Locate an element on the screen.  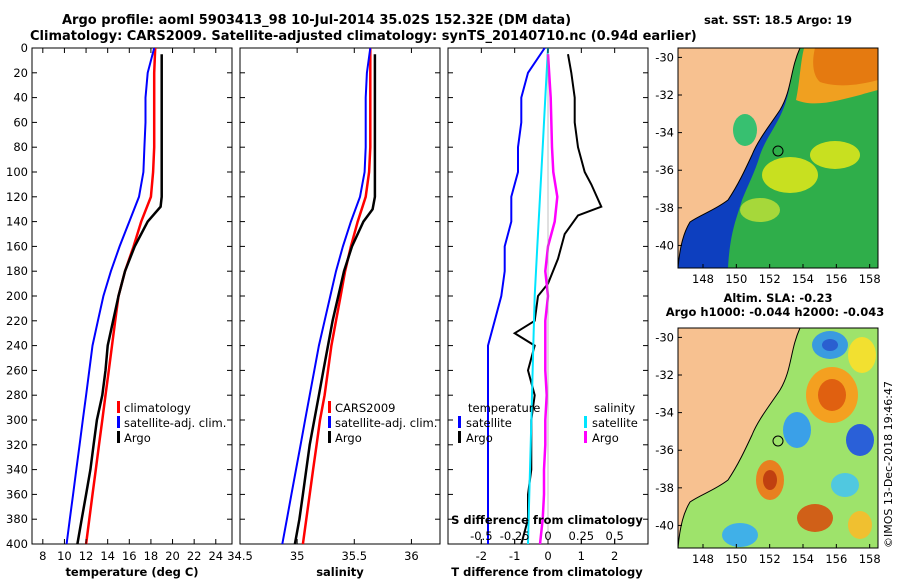
depth-tick-label: 40 is located at coordinates (20, 98).